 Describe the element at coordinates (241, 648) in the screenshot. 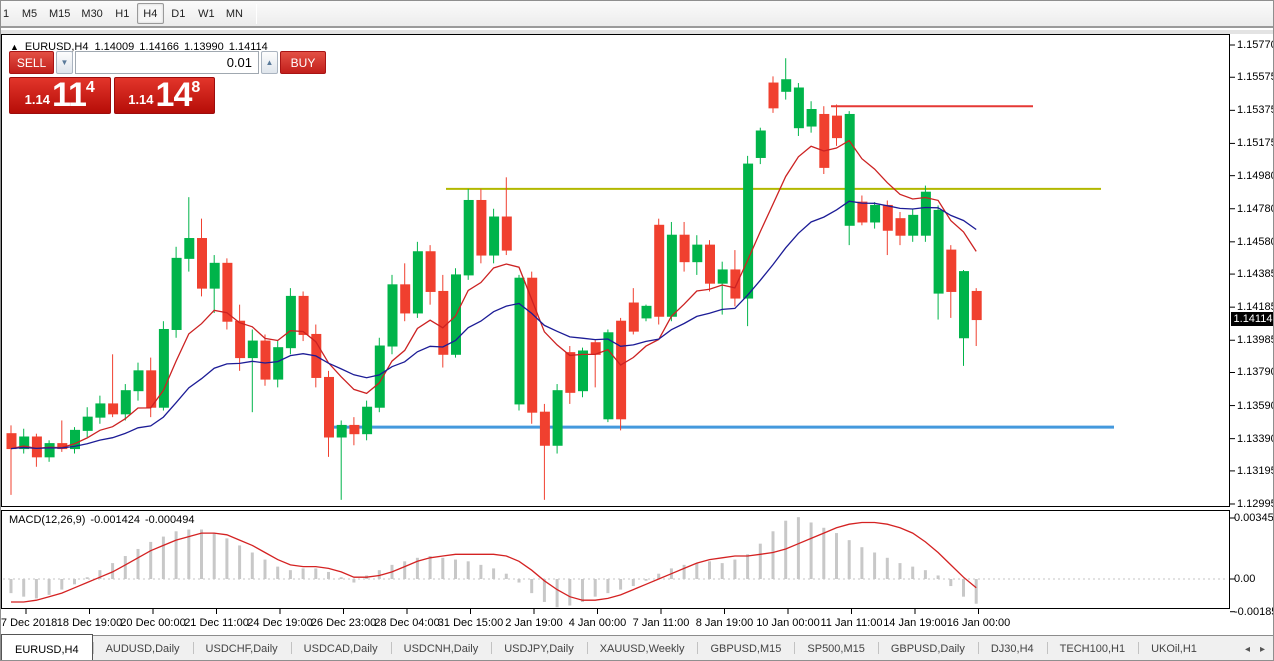

I see `chart-tab-usdchf-daily: USDCHF,Daily` at that location.